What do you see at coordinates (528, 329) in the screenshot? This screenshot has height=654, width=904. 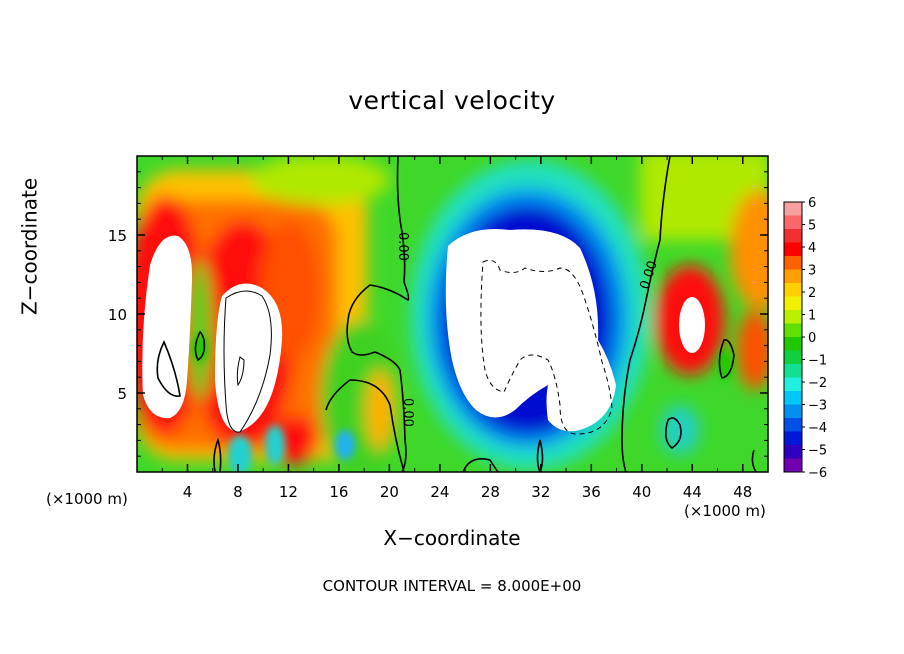 I see `contour-labels: 0.00 0.00 0.00` at bounding box center [528, 329].